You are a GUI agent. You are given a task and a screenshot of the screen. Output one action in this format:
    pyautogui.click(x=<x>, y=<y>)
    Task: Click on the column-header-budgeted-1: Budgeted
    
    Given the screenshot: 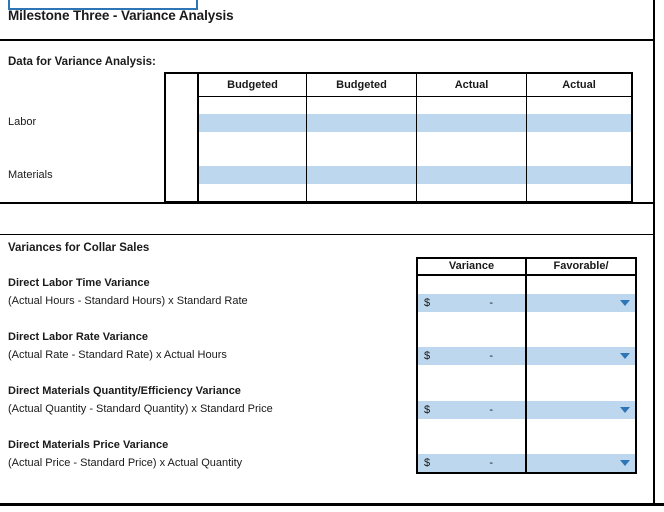 What is the action you would take?
    pyautogui.click(x=253, y=85)
    